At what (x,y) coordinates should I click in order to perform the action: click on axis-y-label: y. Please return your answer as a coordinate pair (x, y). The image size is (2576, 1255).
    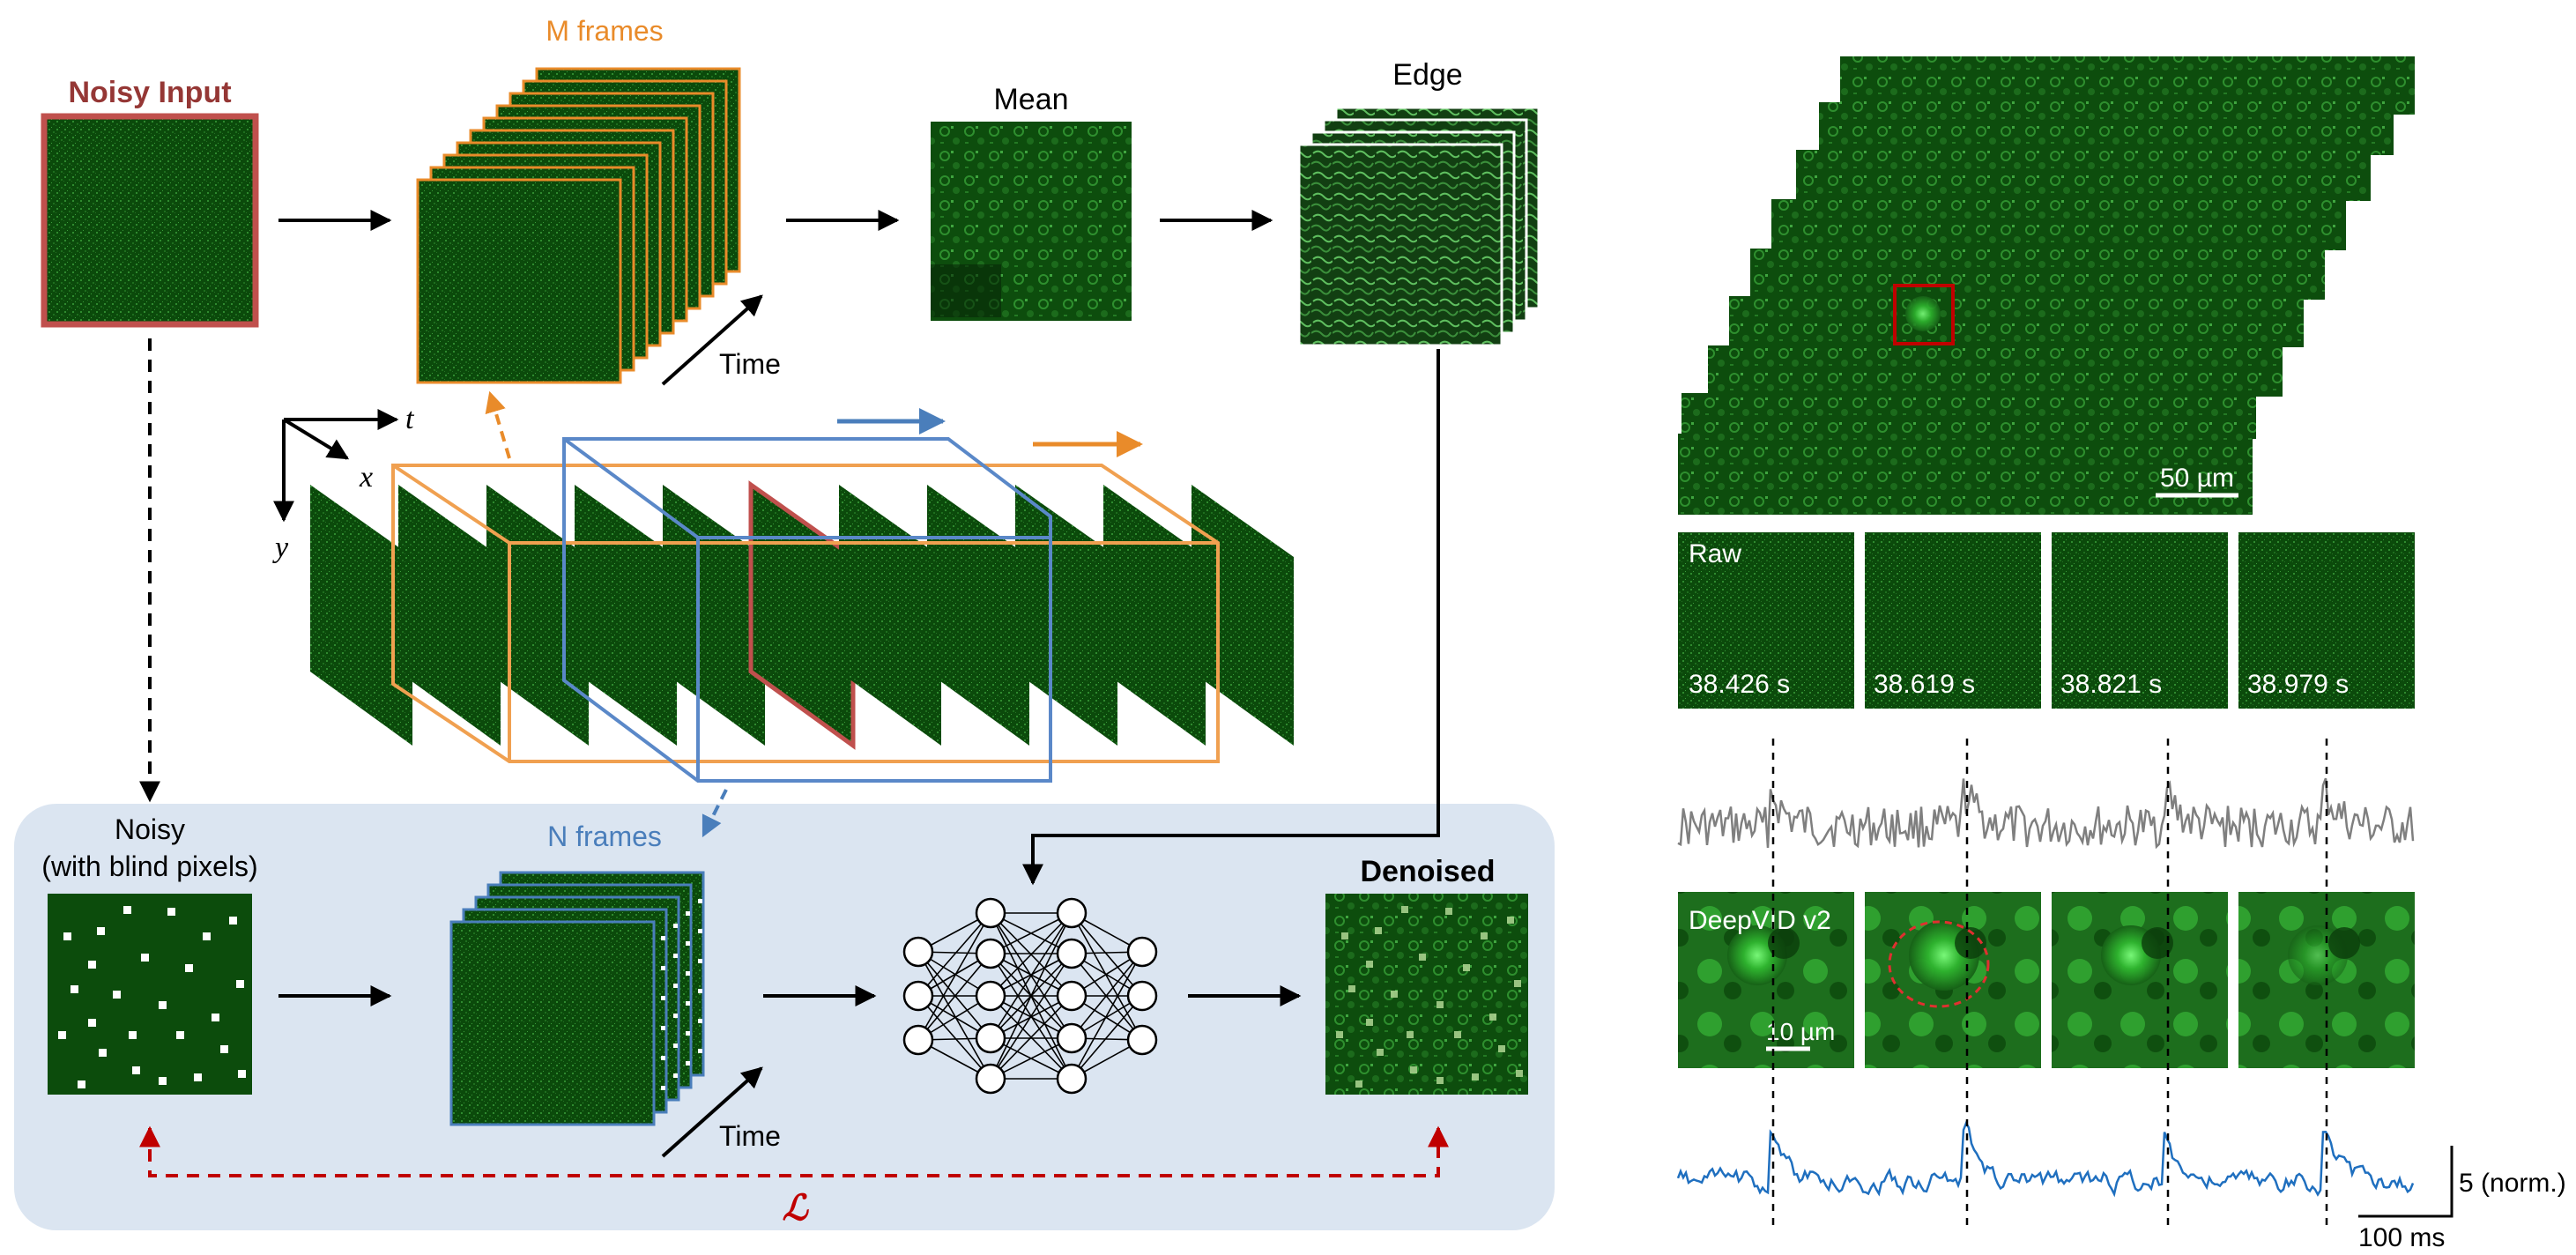
    Looking at the image, I should click on (280, 547).